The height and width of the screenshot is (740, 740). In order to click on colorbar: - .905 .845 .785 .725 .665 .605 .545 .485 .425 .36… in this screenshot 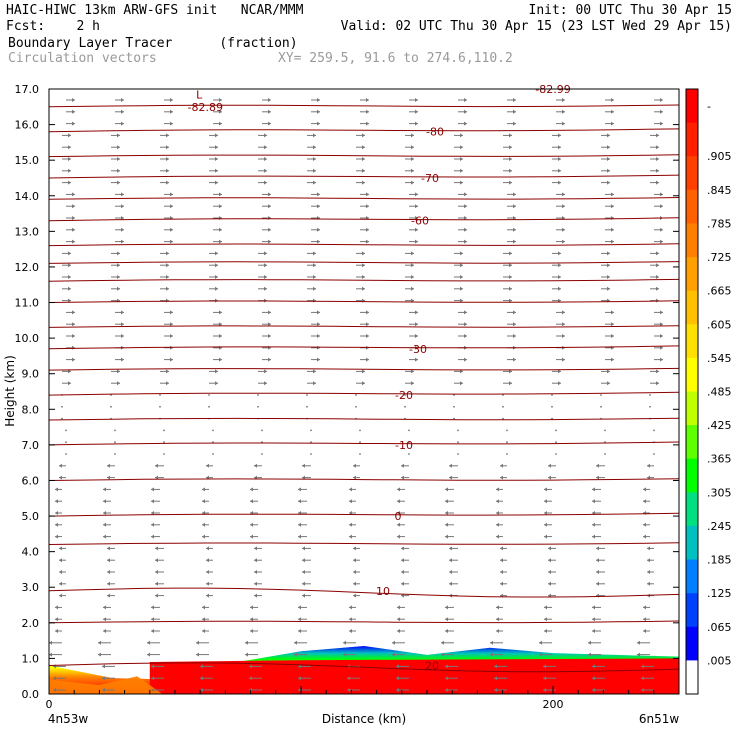, I will do `click(708, 391)`.